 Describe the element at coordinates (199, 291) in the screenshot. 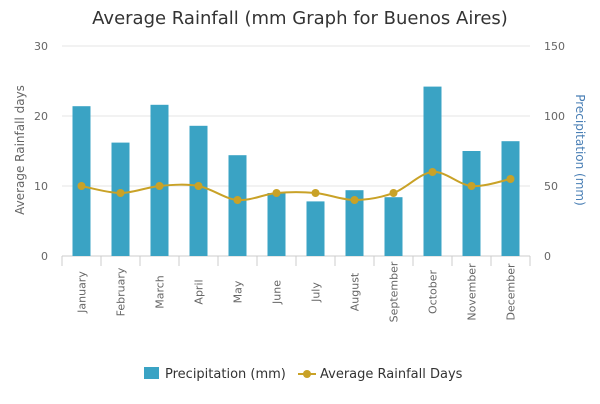

I see `x-axis-category-label: April` at that location.